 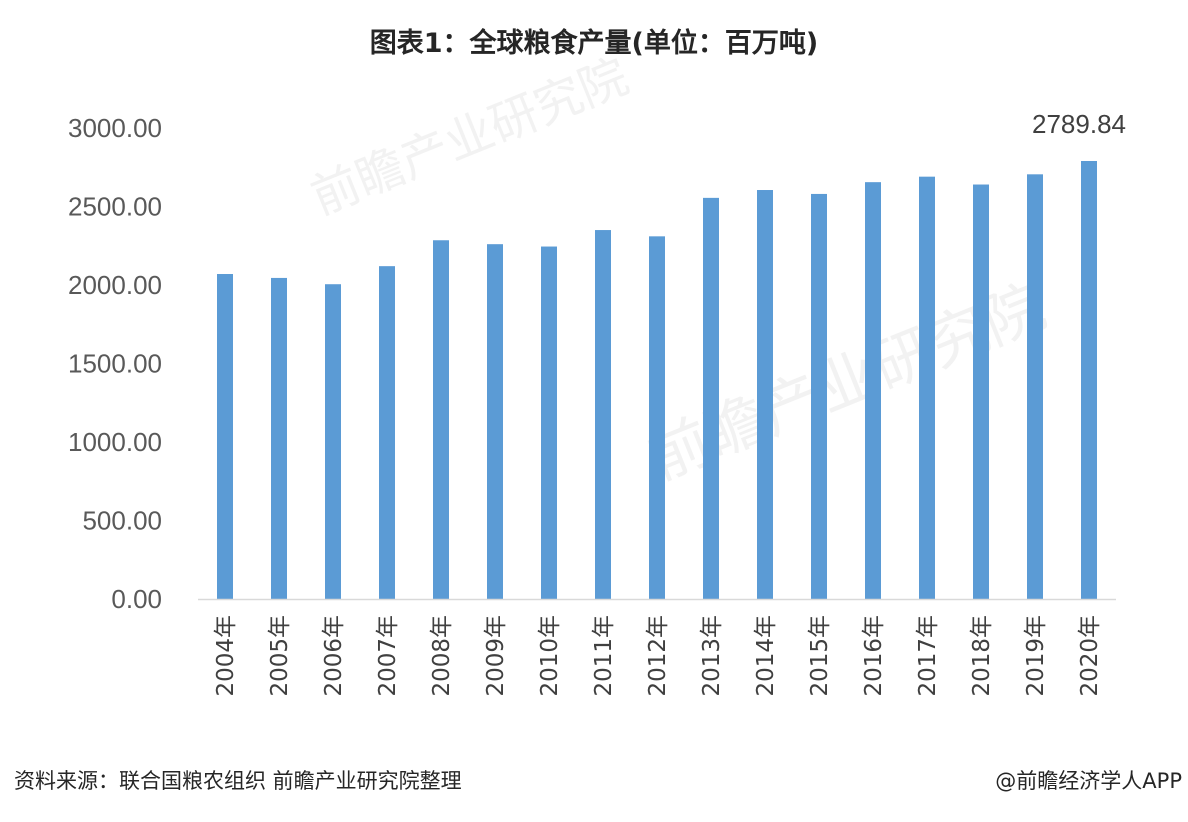 What do you see at coordinates (766, 656) in the screenshot?
I see `x-tick-label: 2014年` at bounding box center [766, 656].